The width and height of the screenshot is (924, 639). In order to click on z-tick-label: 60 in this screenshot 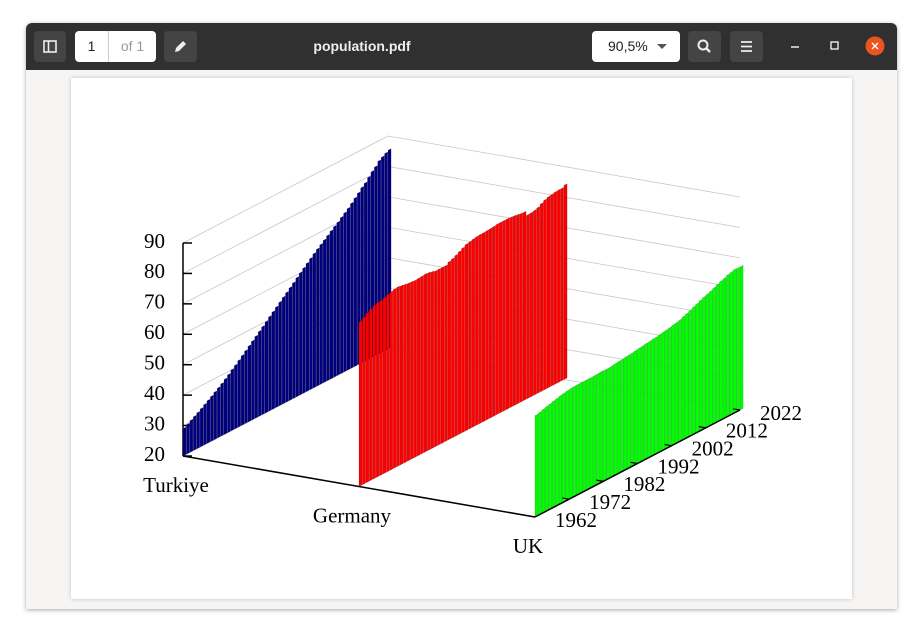, I will do `click(154, 332)`.